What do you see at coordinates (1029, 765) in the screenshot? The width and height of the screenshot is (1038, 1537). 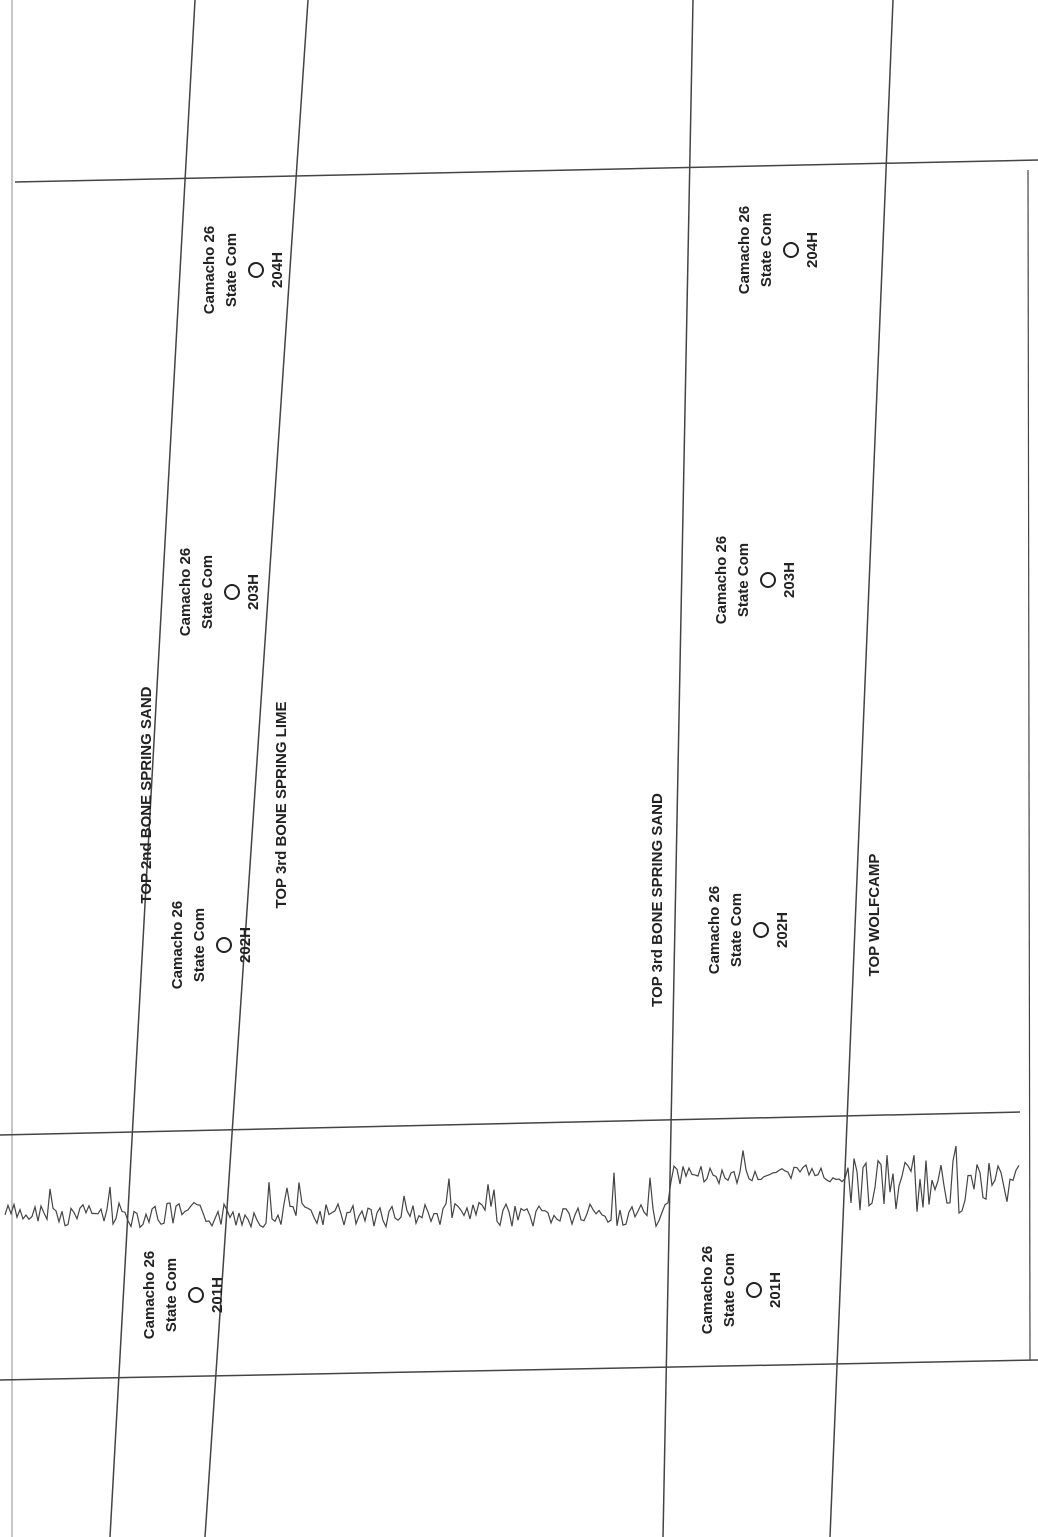 I see `border-line` at bounding box center [1029, 765].